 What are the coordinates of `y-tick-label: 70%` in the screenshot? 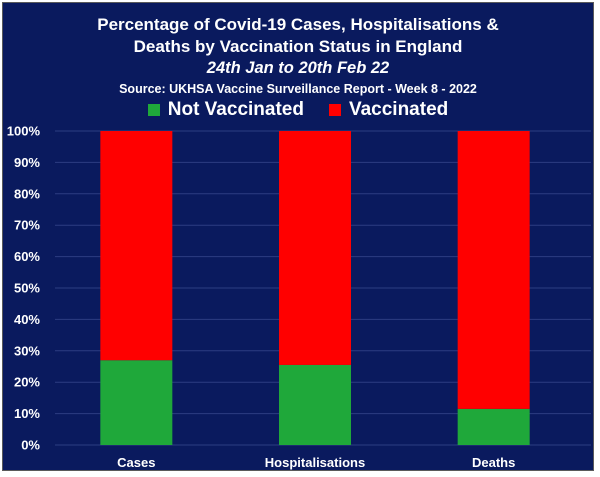 It's located at (27, 225).